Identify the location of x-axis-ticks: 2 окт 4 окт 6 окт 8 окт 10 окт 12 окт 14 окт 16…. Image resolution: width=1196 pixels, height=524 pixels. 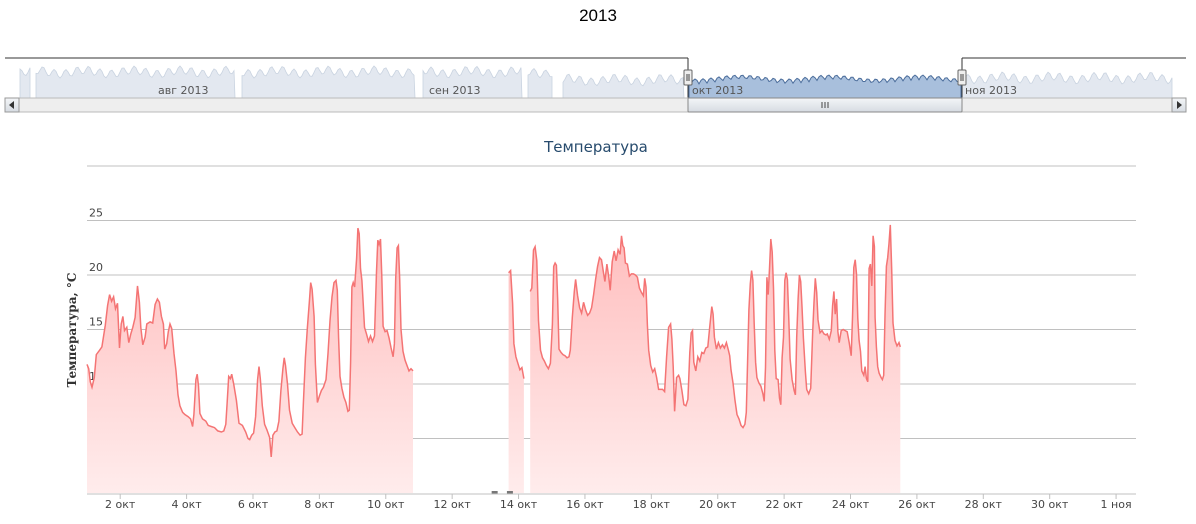
(618, 502).